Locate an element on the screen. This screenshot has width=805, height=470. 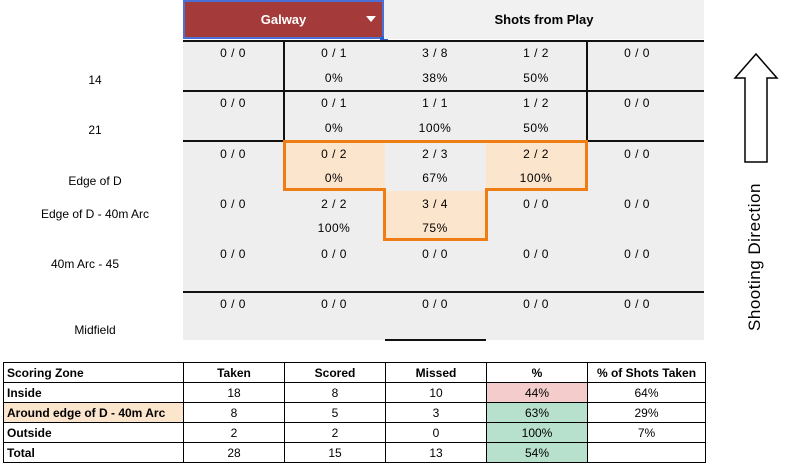
header-taken: Taken is located at coordinates (234, 372).